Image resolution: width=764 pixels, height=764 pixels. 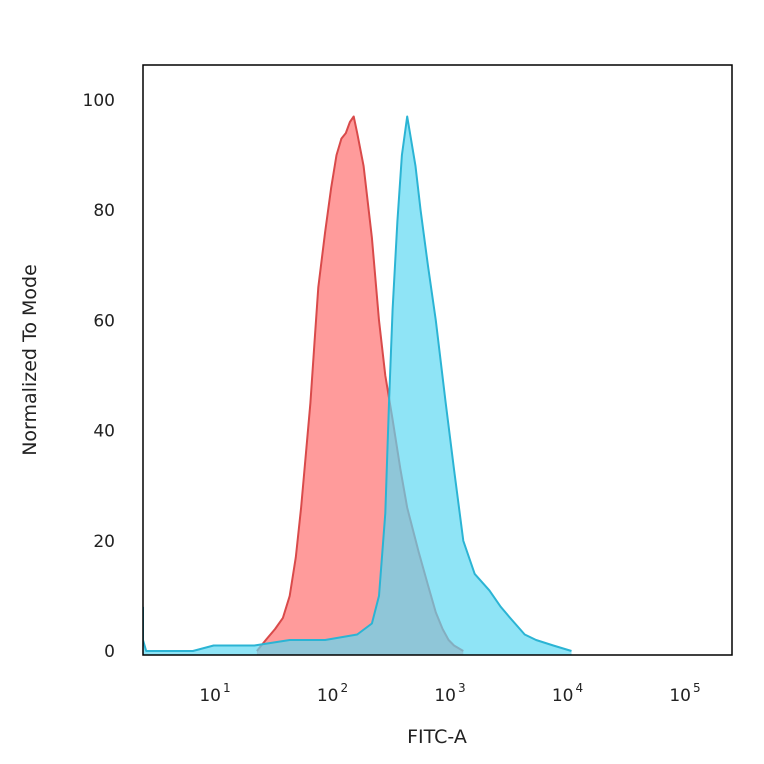 I want to click on x-tick-label: 10 4, so click(x=567, y=693).